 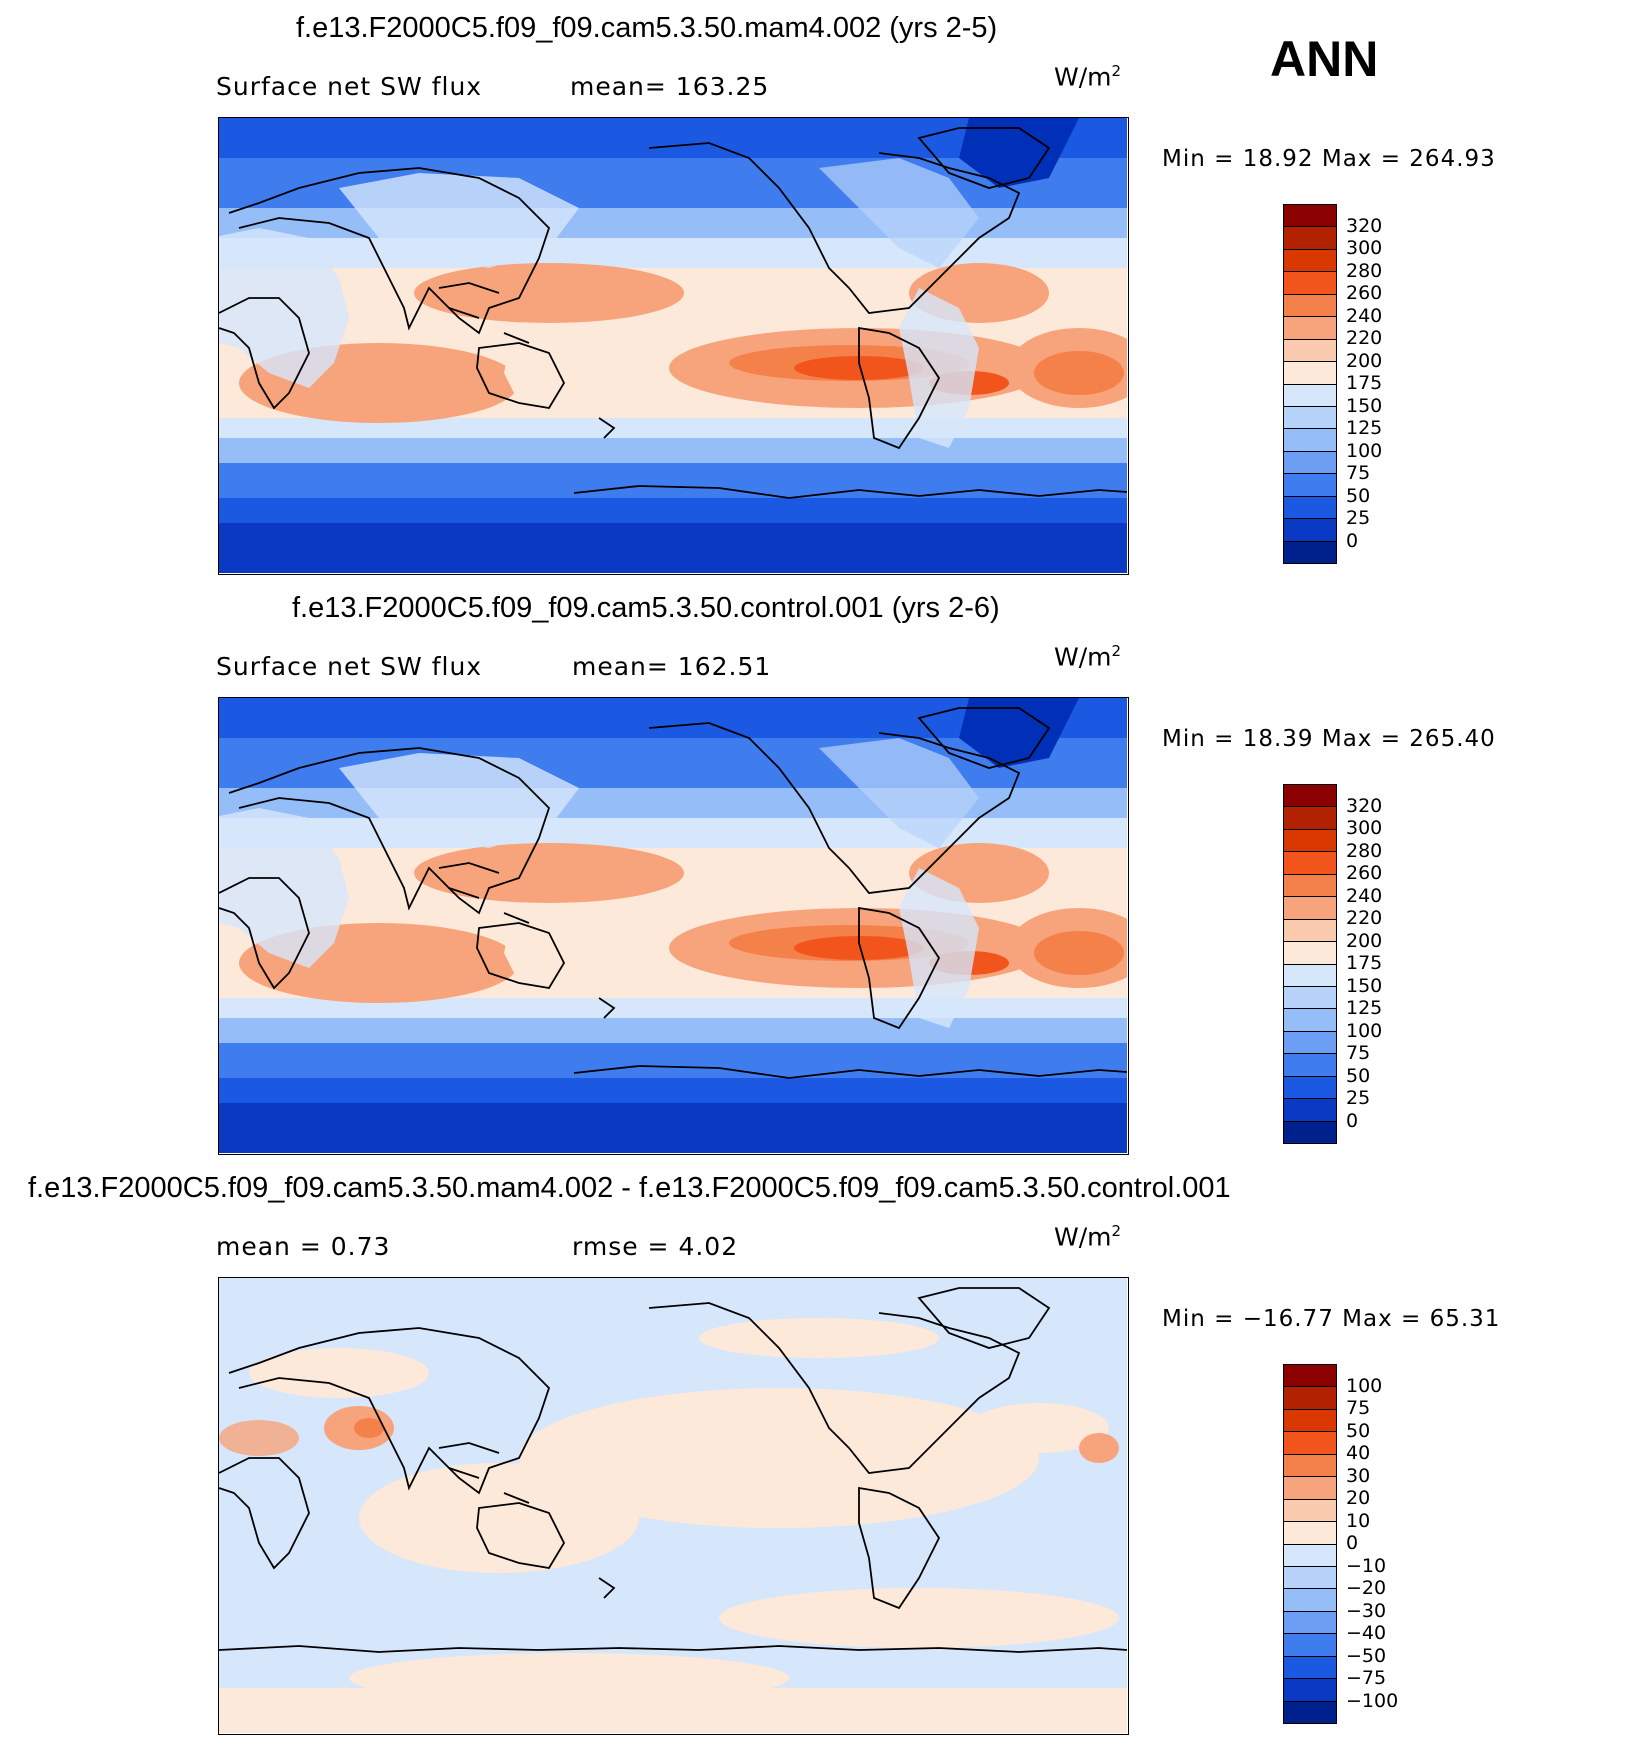 I want to click on panel2-map-canvas, so click(x=673, y=925).